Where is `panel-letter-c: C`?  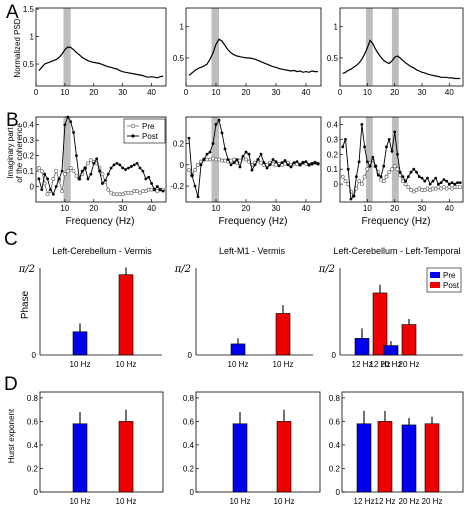
panel-letter-c: C is located at coordinates (11, 239).